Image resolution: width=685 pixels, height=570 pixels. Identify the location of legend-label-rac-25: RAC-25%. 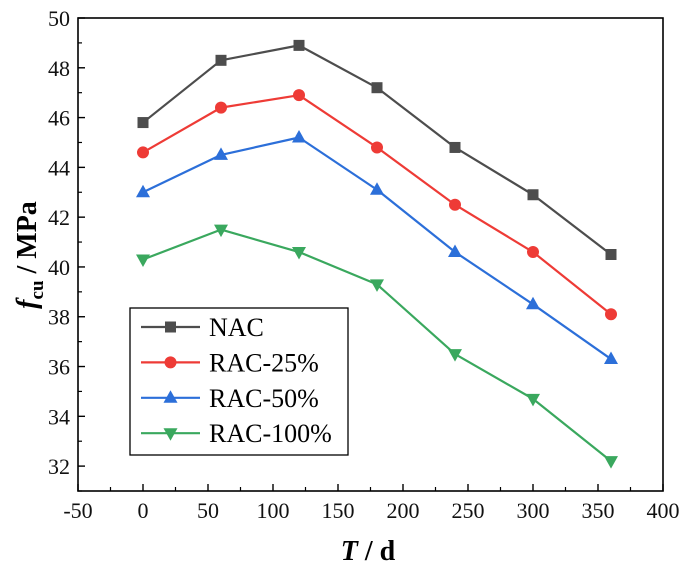
(264, 362).